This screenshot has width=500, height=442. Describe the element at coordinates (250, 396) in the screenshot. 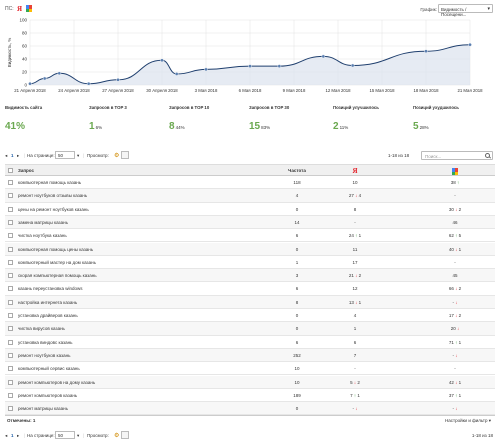

I see `table-row: ремонт компьютеров казань 189 7 ↑ 1 37 ↑ 1` at that location.